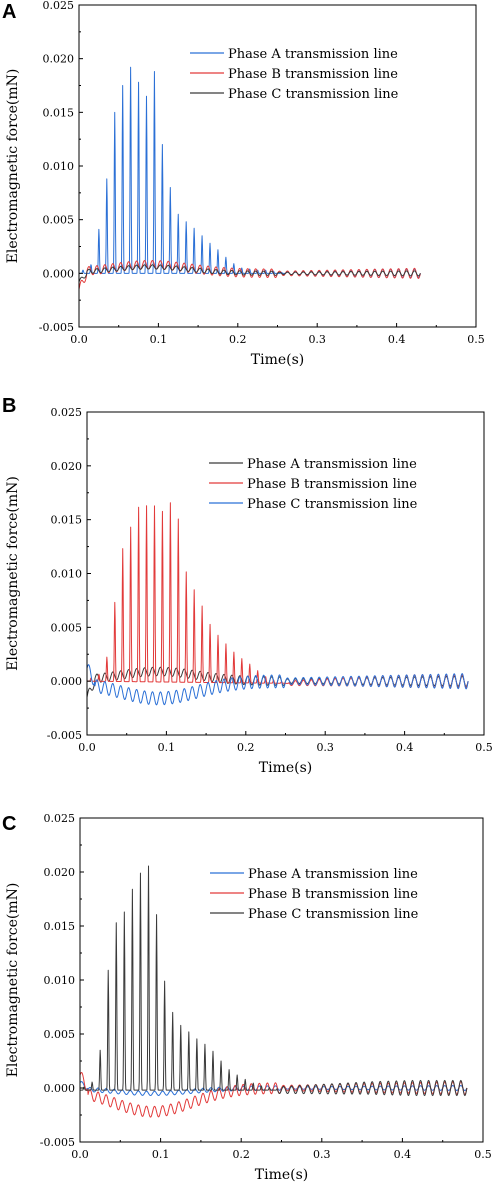  Describe the element at coordinates (9, 406) in the screenshot. I see `panel-letter-b: B` at that location.